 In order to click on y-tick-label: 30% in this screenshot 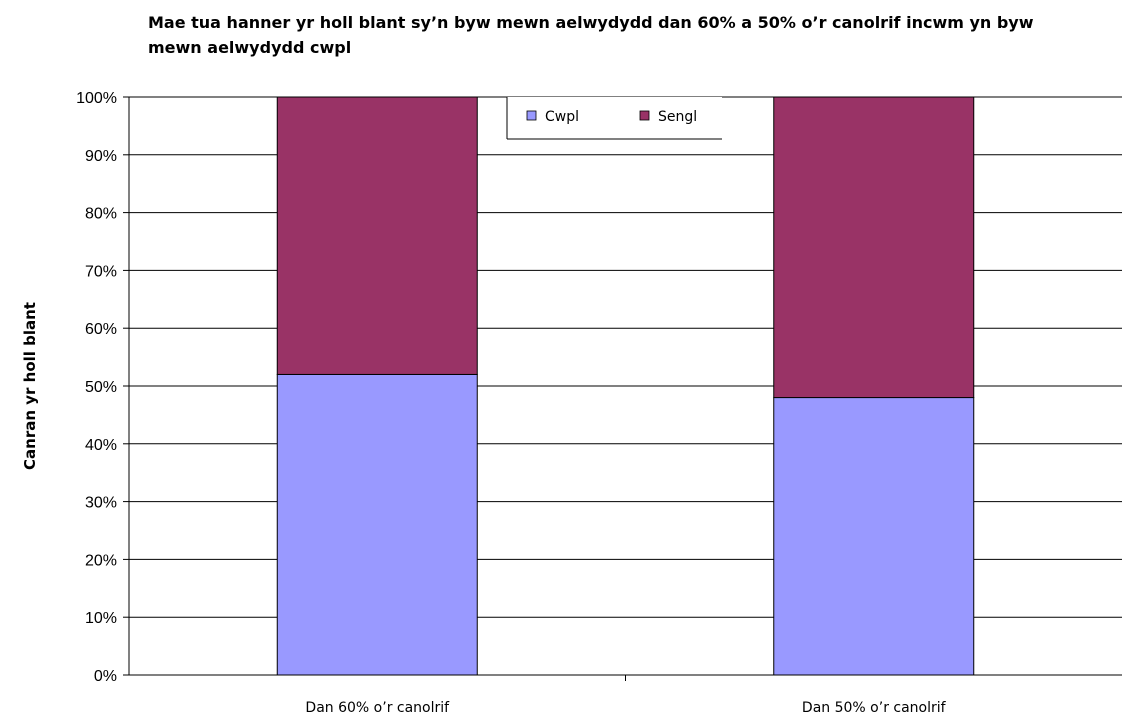, I will do `click(101, 503)`.